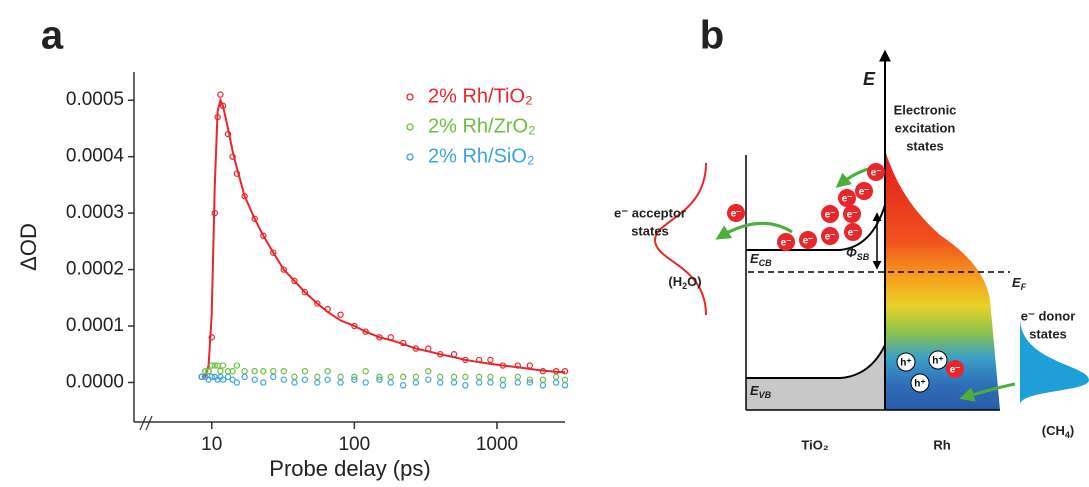  Describe the element at coordinates (650, 212) in the screenshot. I see `acceptor-label: e⁻ acceptor` at that location.